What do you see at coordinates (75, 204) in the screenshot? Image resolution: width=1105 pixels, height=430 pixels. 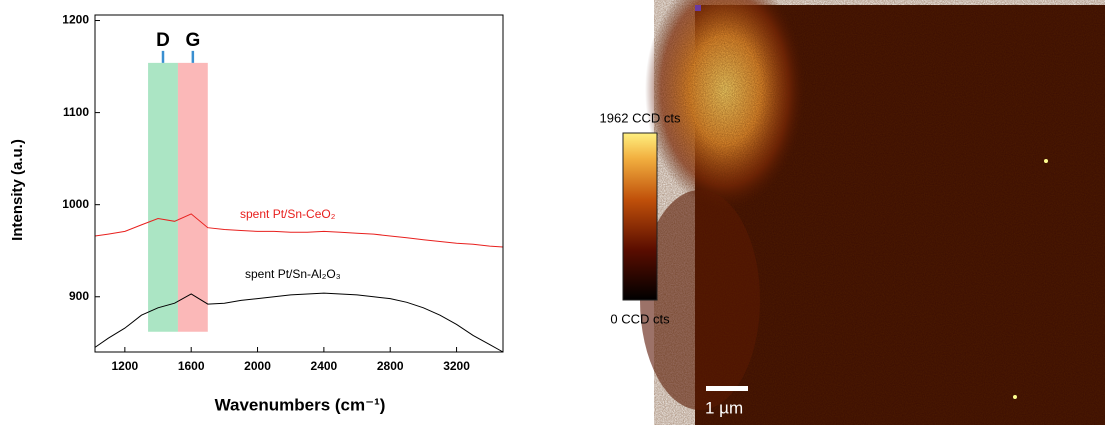 I see `y-tick-label: 1000` at bounding box center [75, 204].